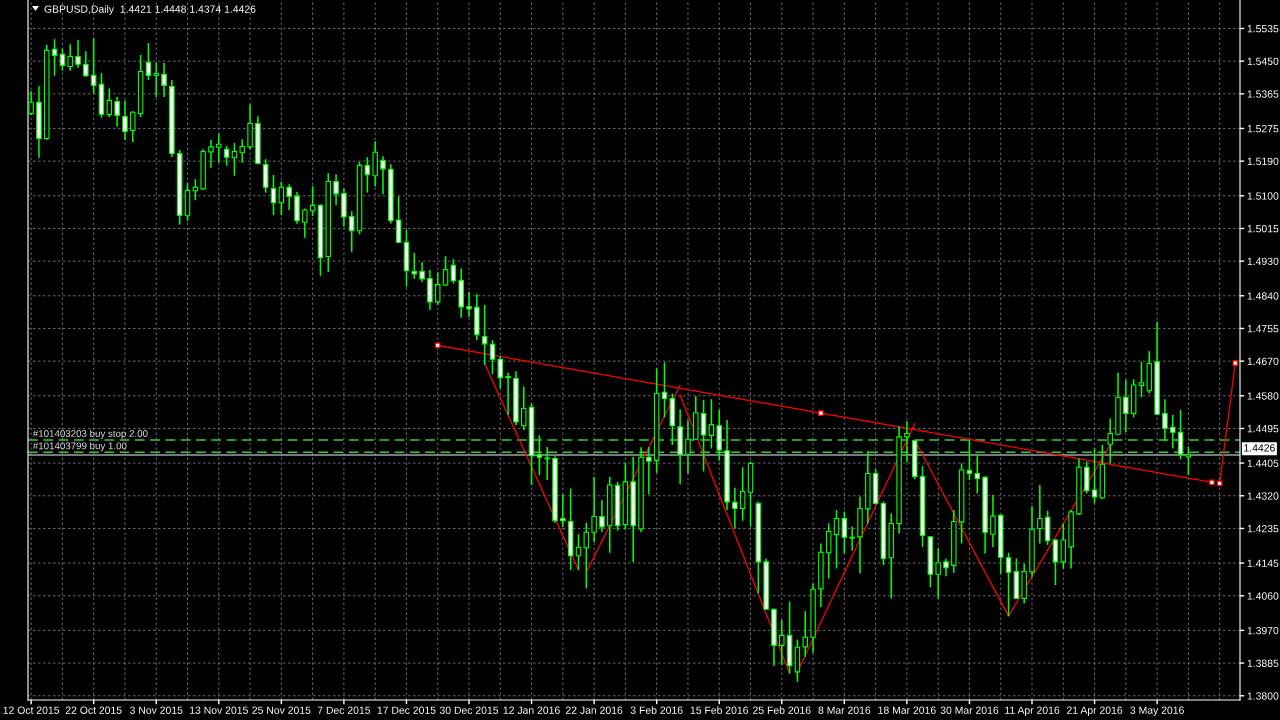  I want to click on x-tick-label: 11 Apr 2016, so click(1032, 711).